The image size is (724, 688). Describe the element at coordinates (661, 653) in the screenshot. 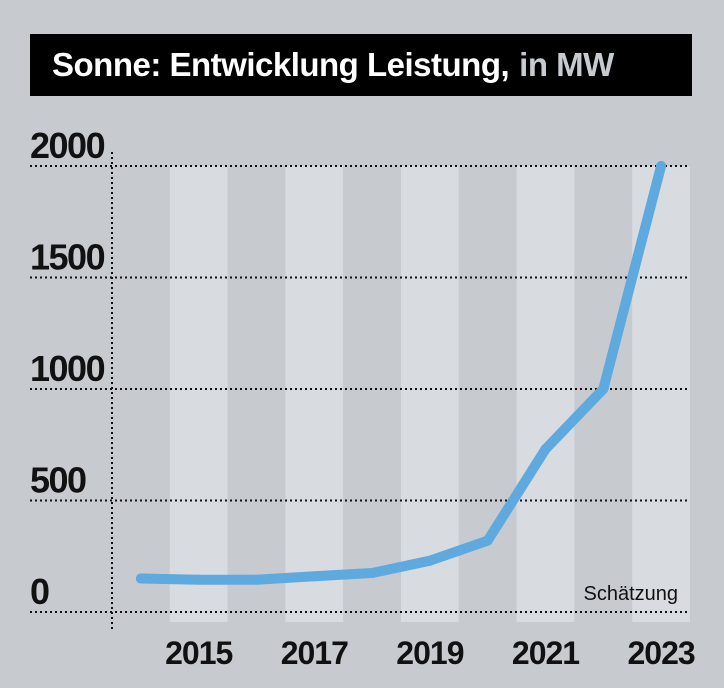

I see `x-tick-label: 2023` at that location.